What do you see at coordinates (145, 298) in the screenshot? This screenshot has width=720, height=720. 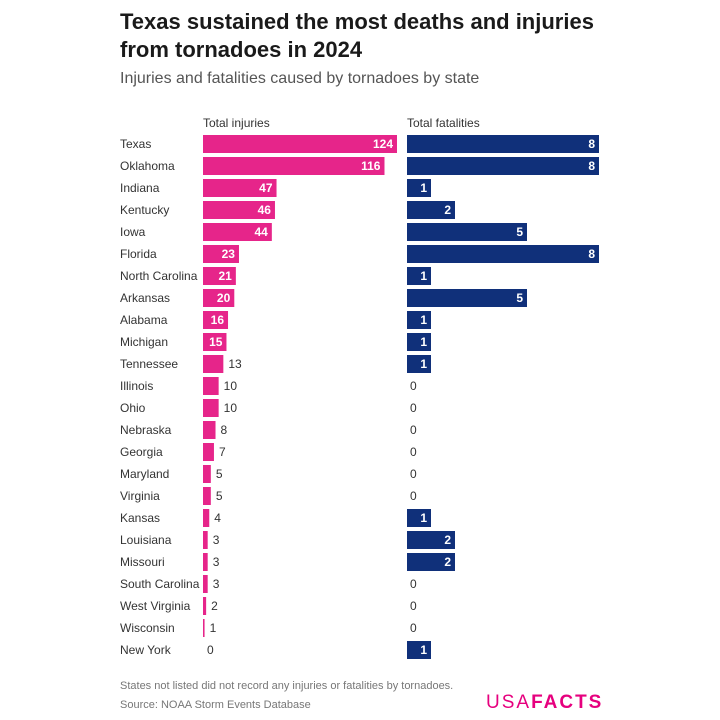 I see `category-label: Arkansas` at bounding box center [145, 298].